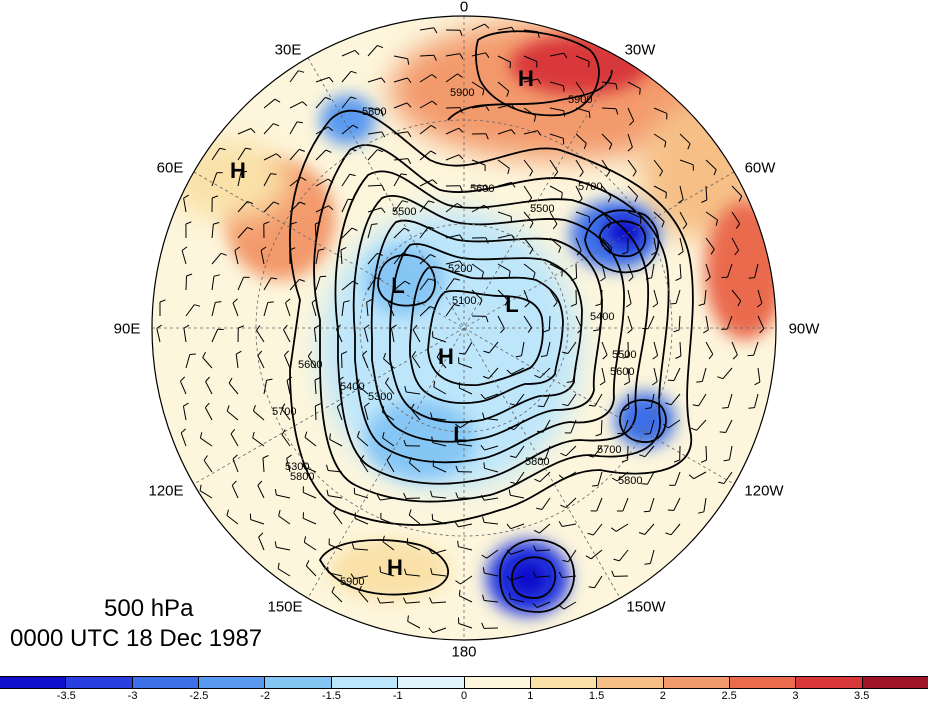  What do you see at coordinates (640, 50) in the screenshot?
I see `lon-label-30w: 30W` at bounding box center [640, 50].